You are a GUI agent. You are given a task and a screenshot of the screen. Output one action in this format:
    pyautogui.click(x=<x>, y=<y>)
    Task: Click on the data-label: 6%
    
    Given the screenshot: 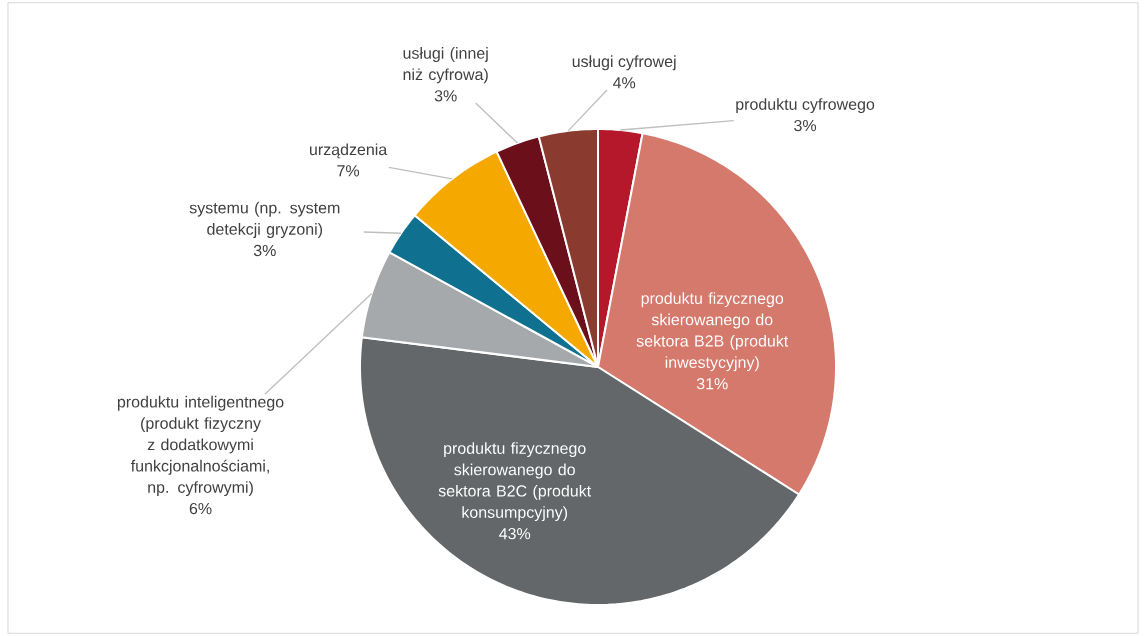 What is the action you would take?
    pyautogui.click(x=200, y=508)
    